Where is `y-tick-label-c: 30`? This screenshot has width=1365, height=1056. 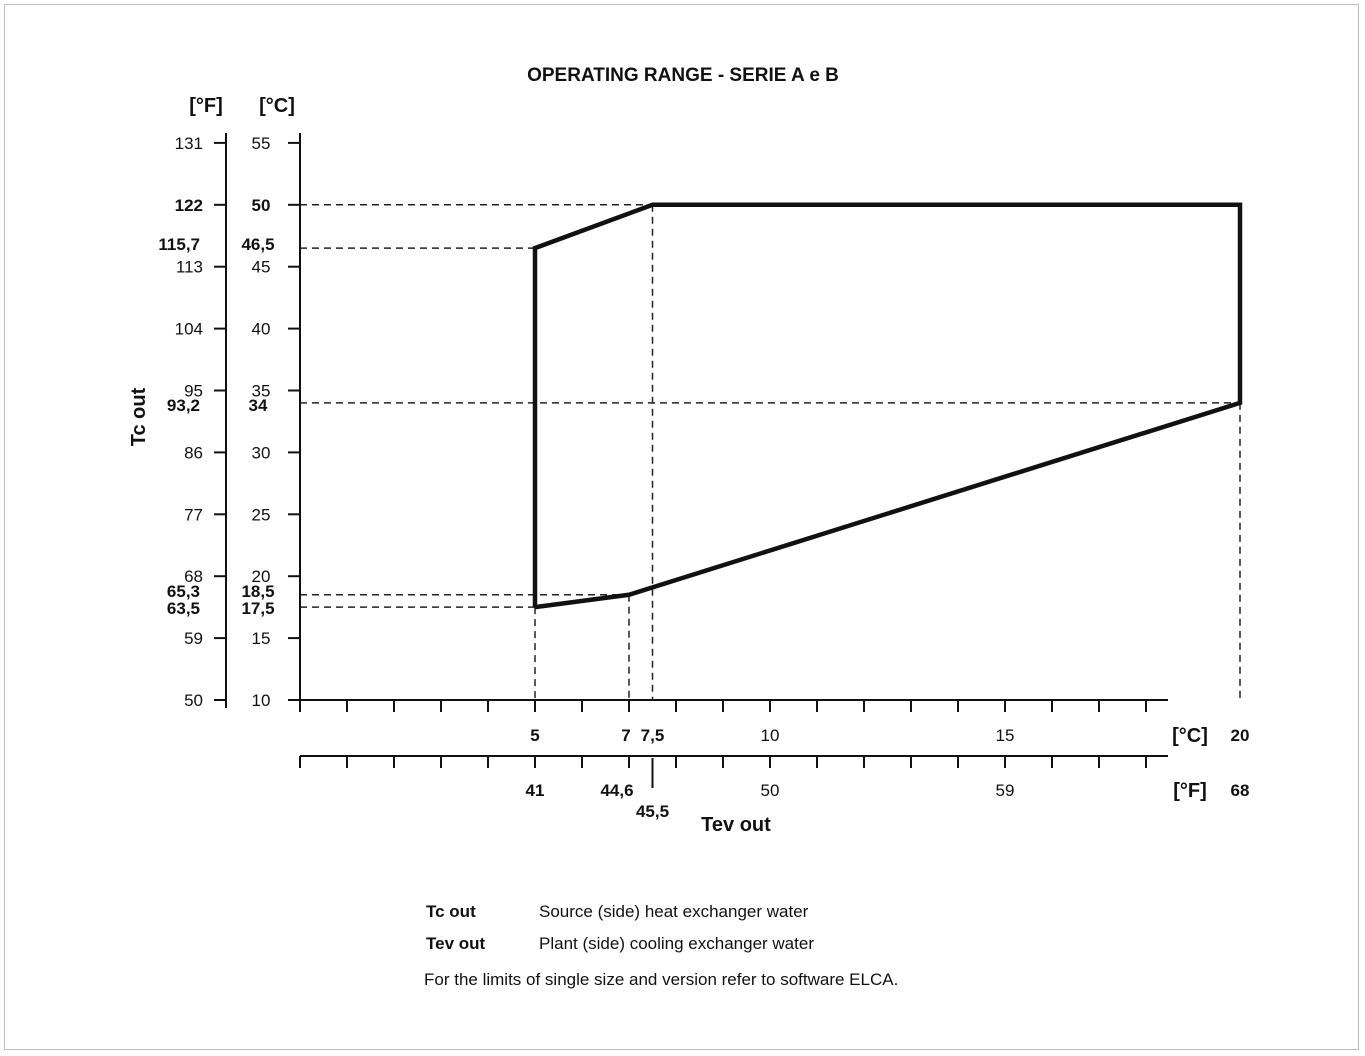
y-tick-label-c: 30 is located at coordinates (261, 452).